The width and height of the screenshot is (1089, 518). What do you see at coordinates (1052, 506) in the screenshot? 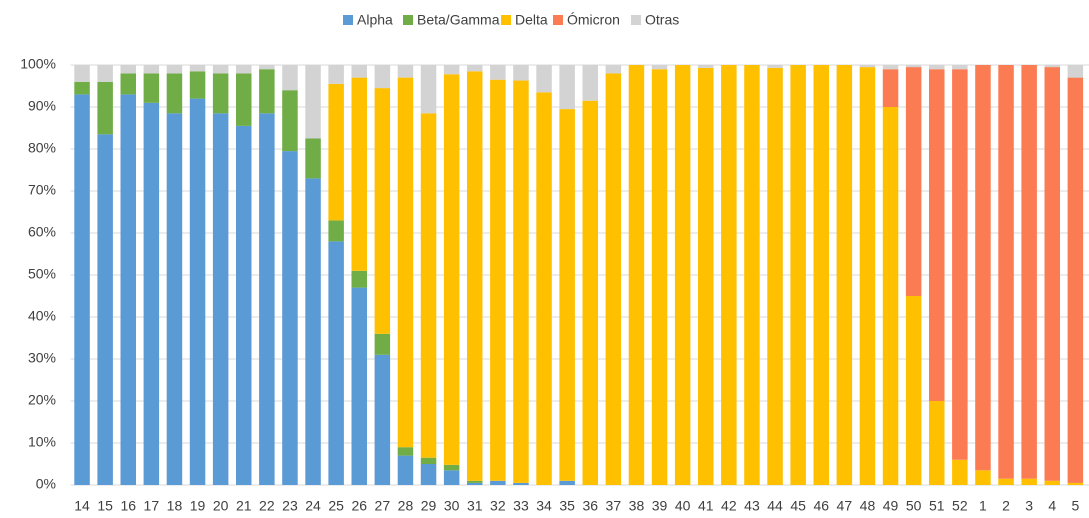
I see `x-tick-label: 4` at bounding box center [1052, 506].